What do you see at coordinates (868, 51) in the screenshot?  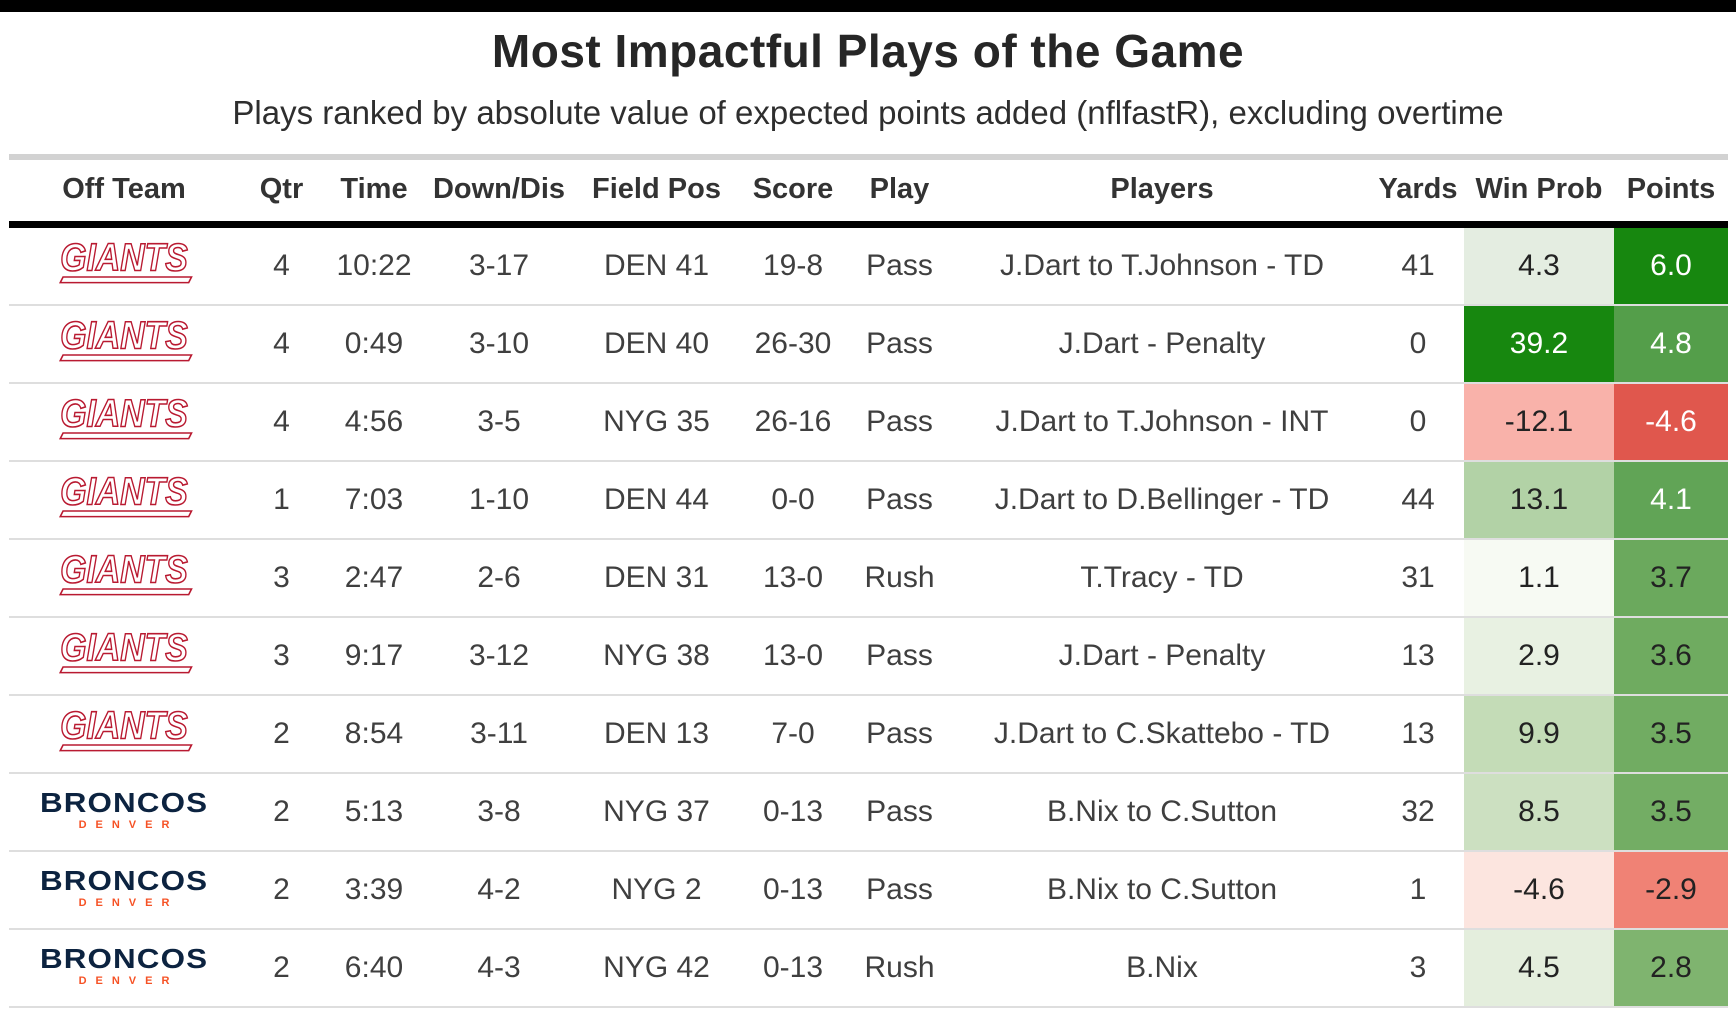 I see `page-title: Most Impactful Plays of the Game` at bounding box center [868, 51].